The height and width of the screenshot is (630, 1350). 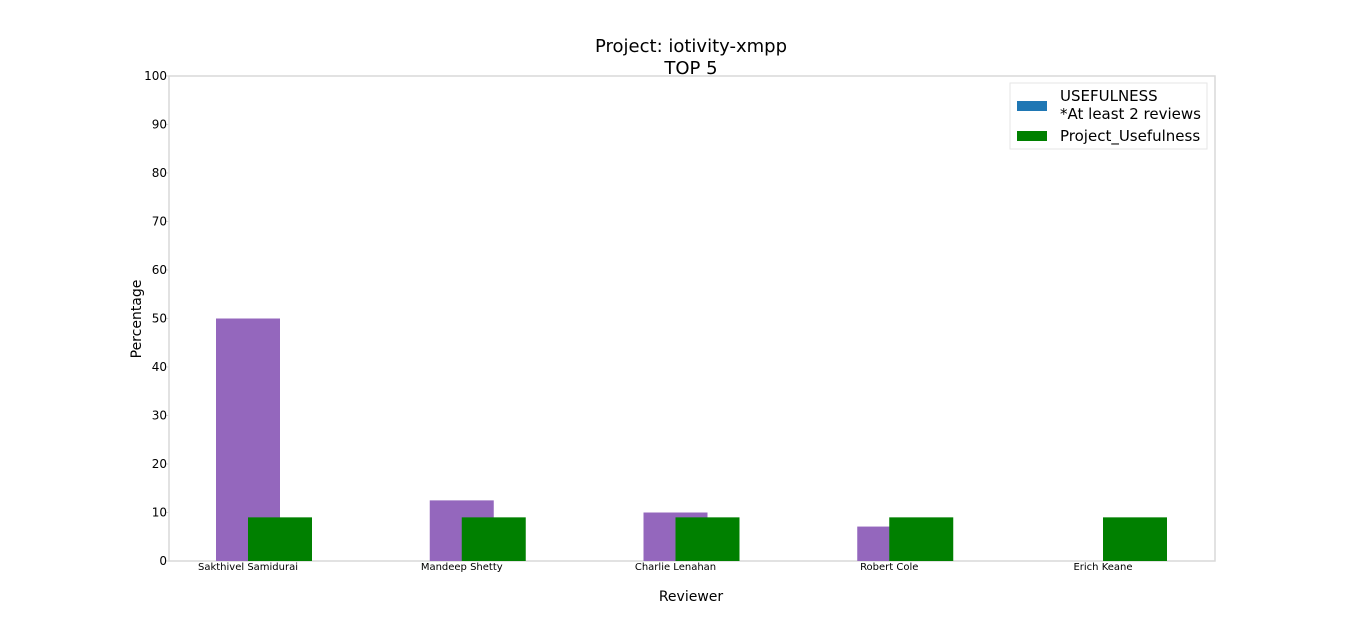 What do you see at coordinates (159, 173) in the screenshot?
I see `y-tick-label: 80` at bounding box center [159, 173].